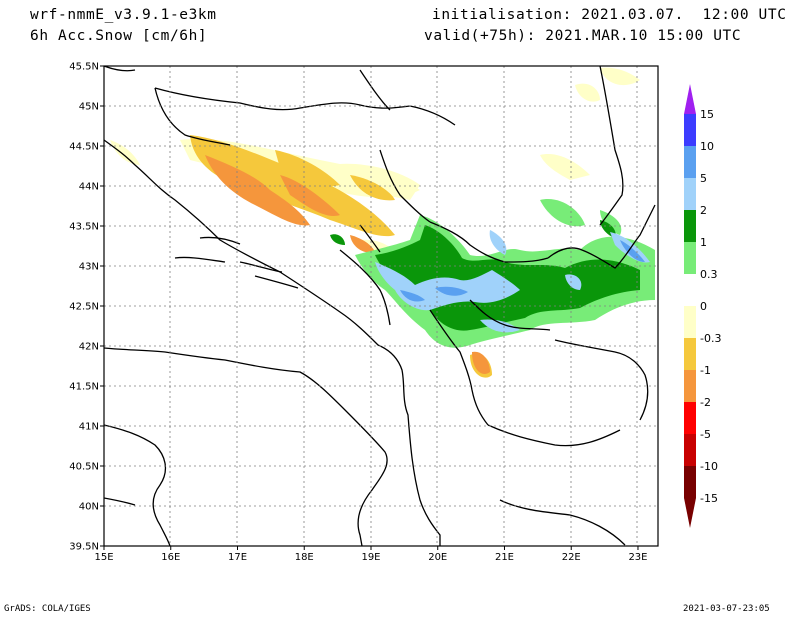  I want to click on x-tick-label: 22E, so click(571, 557).